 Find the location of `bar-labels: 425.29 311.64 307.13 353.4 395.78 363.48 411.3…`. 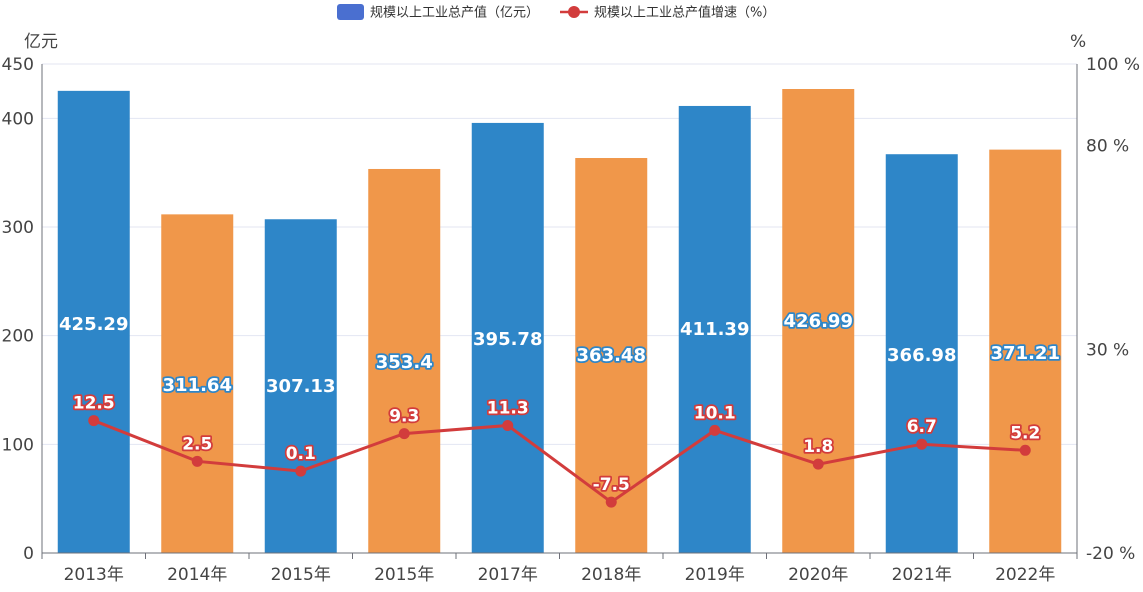

bar-labels: 425.29 311.64 307.13 353.4 395.78 363.48 411.3… is located at coordinates (560, 353).